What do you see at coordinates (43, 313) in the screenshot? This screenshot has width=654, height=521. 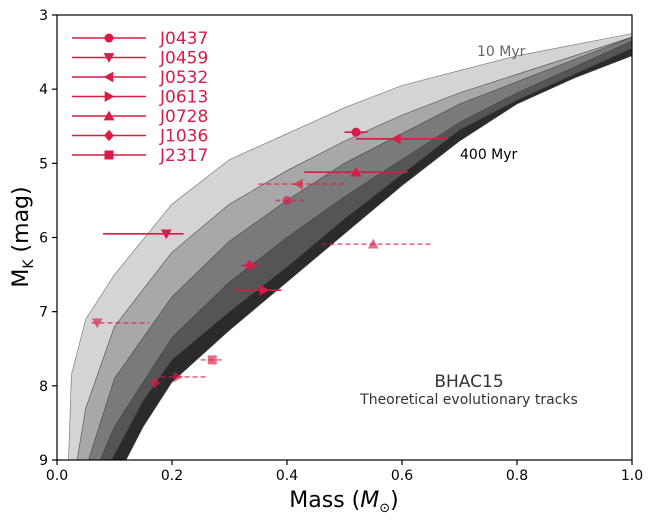 I see `y-tick-label: 7` at bounding box center [43, 313].